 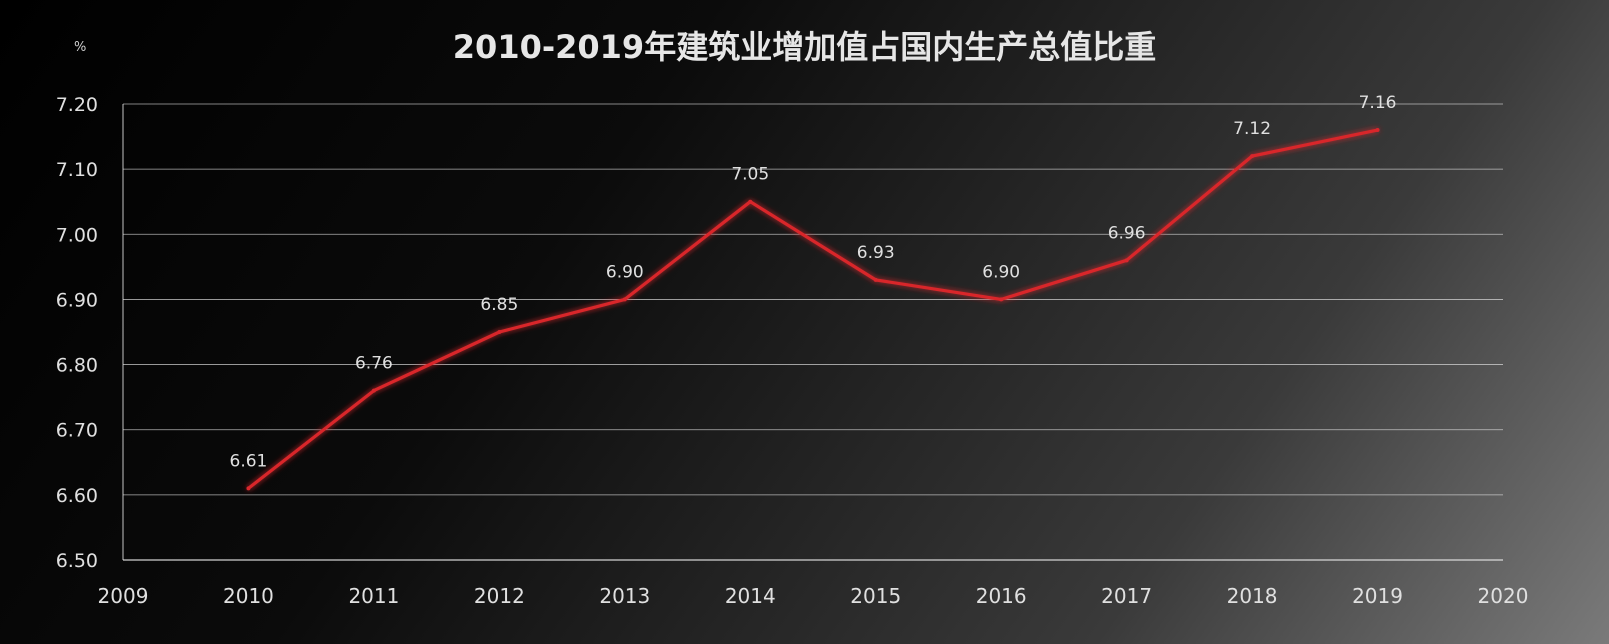 I want to click on x-tick-label: 2020, so click(x=1503, y=596).